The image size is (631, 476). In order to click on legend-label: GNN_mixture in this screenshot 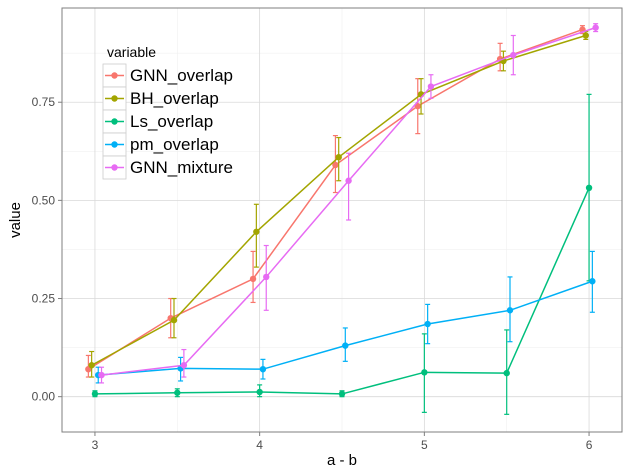, I will do `click(181, 167)`.